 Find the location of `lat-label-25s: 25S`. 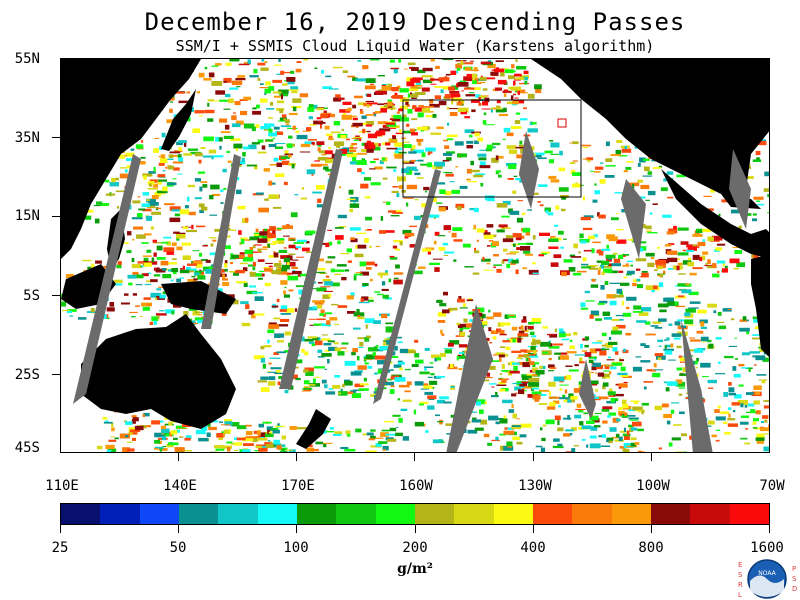

lat-label-25s: 25S is located at coordinates (27, 375).